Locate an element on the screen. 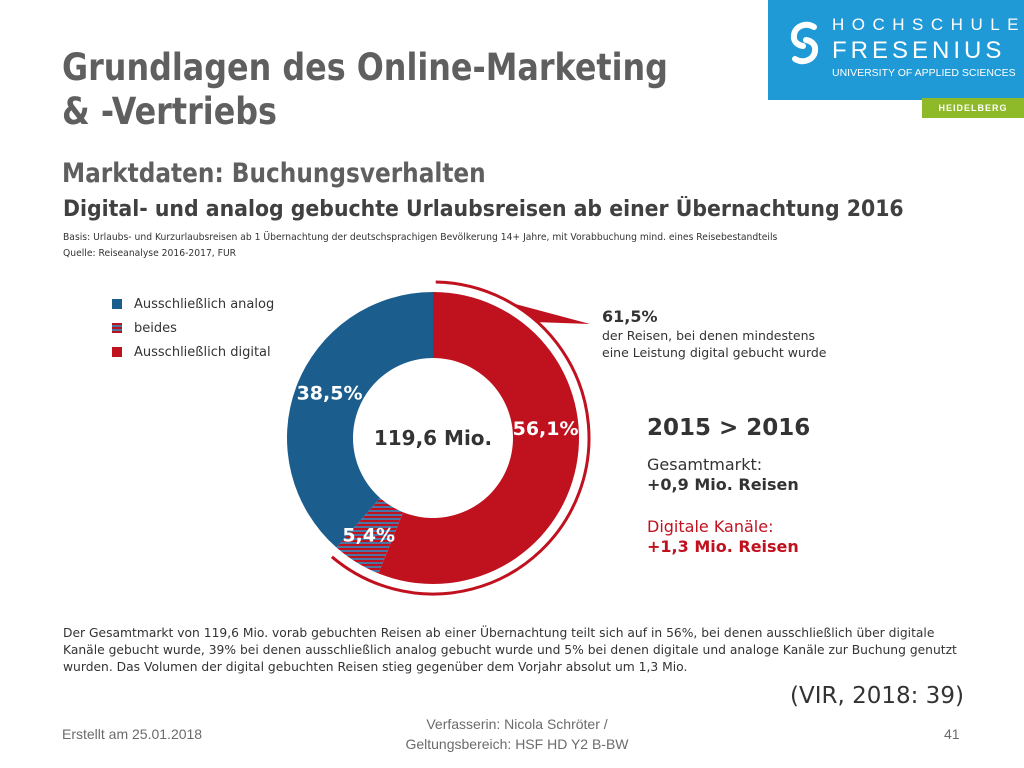 The width and height of the screenshot is (1024, 768). callout-pointer is located at coordinates (550, 313).